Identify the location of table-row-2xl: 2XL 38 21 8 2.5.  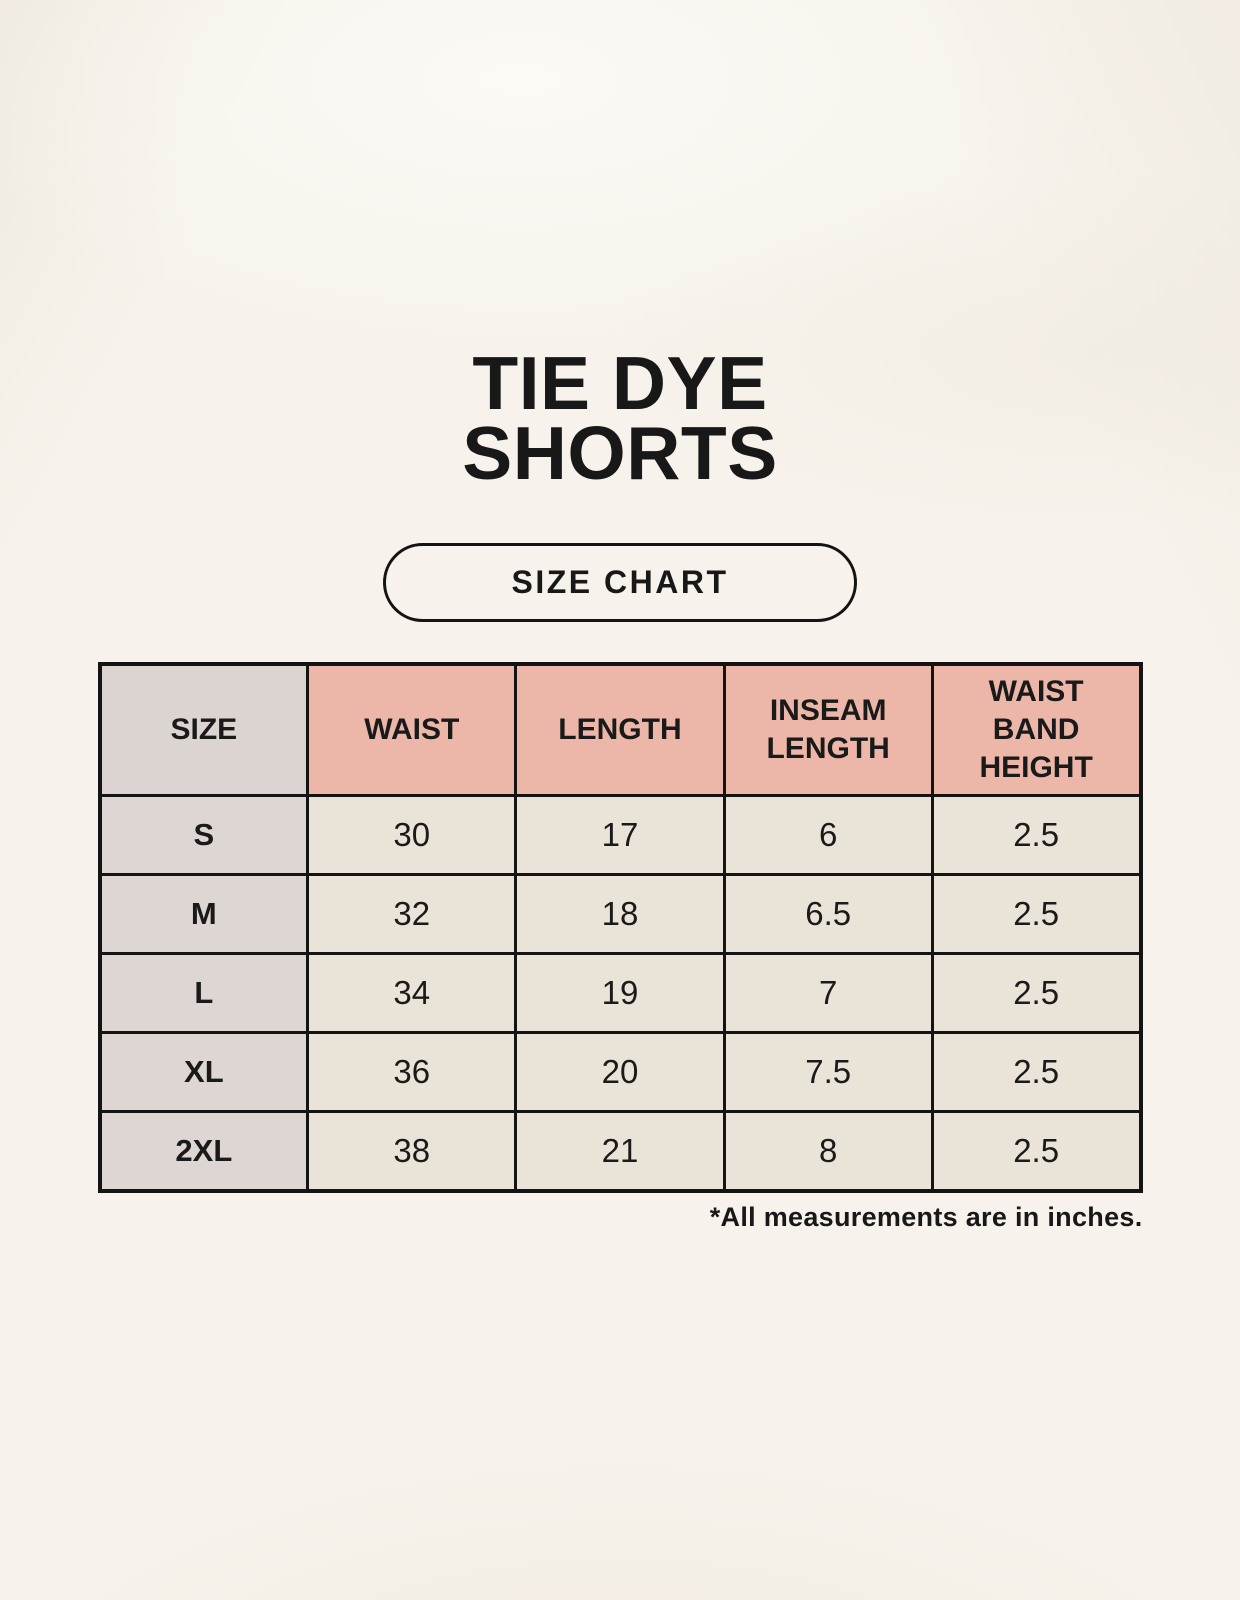
(620, 1151).